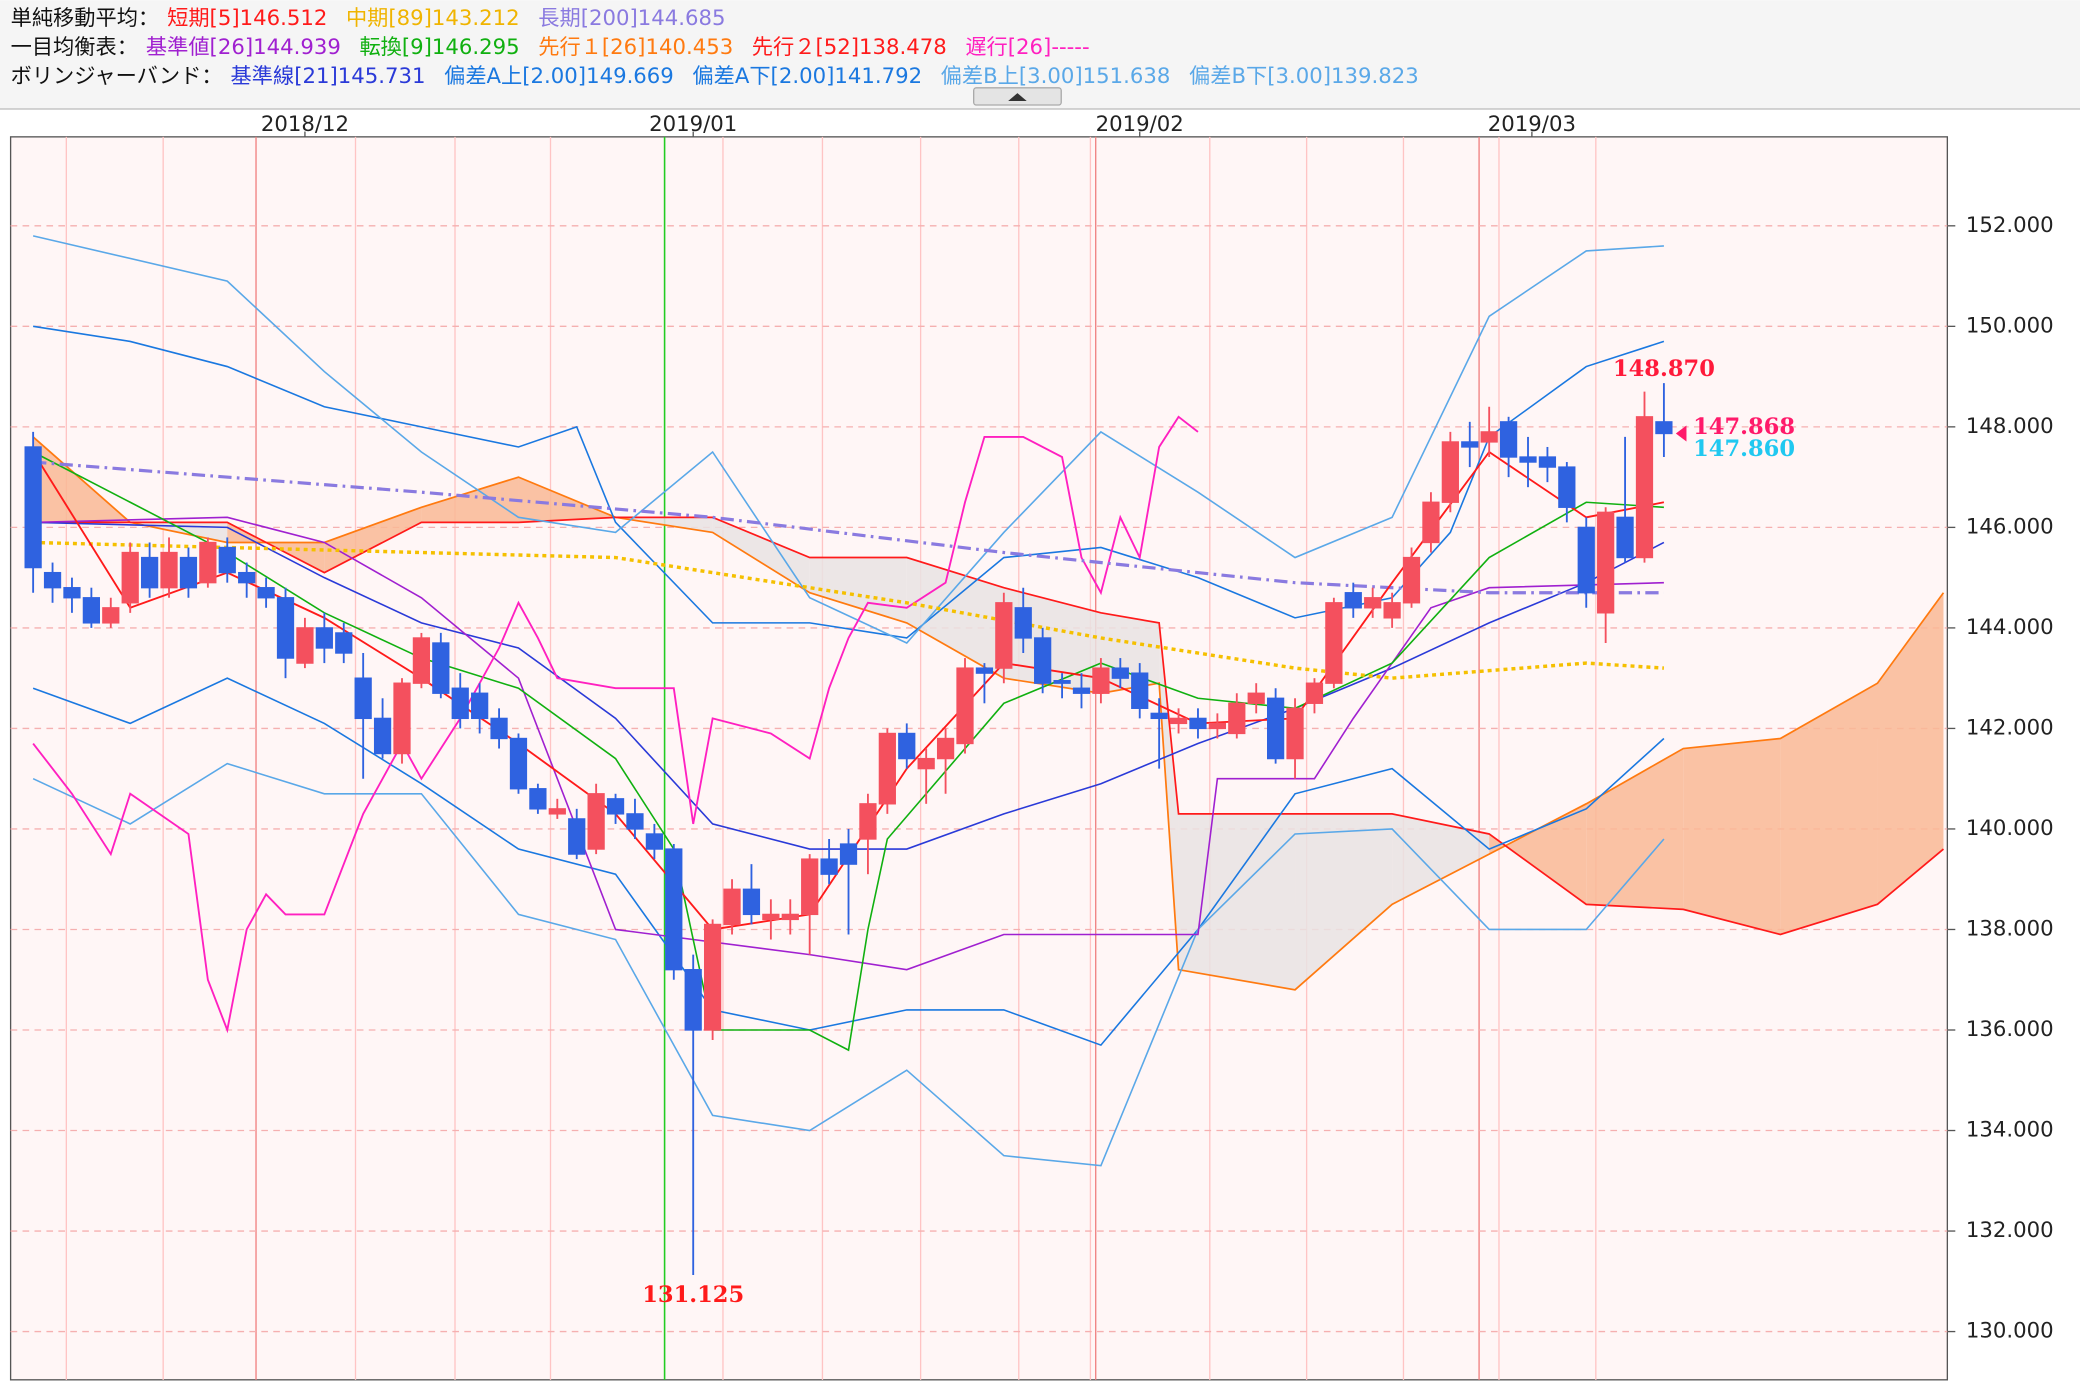 Image resolution: width=2080 pixels, height=1388 pixels. What do you see at coordinates (1017, 97) in the screenshot?
I see `collapse-arrow` at bounding box center [1017, 97].